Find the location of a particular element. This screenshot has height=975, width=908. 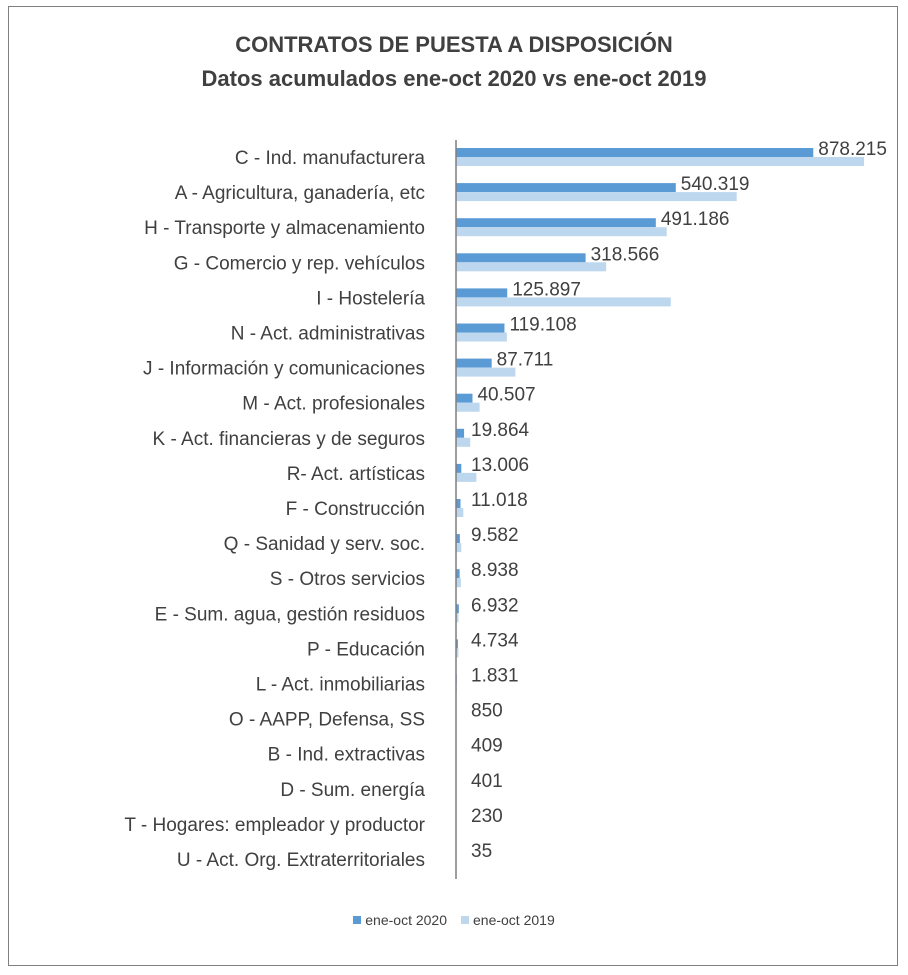

value-label: 318.566 is located at coordinates (625, 254).